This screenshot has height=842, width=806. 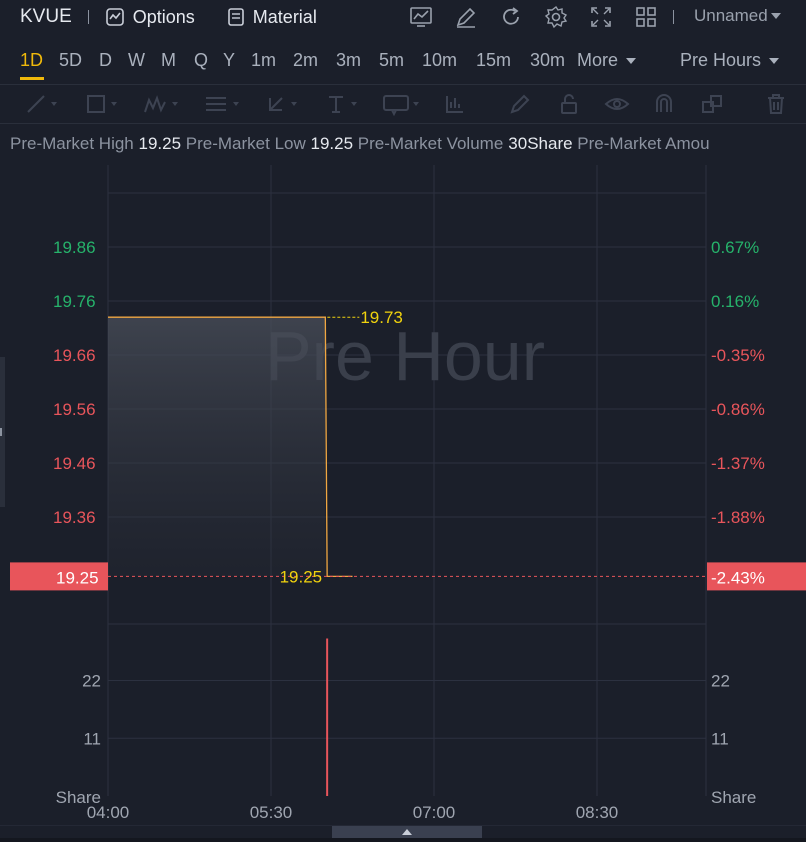 I want to click on material-button: Material, so click(x=272, y=17).